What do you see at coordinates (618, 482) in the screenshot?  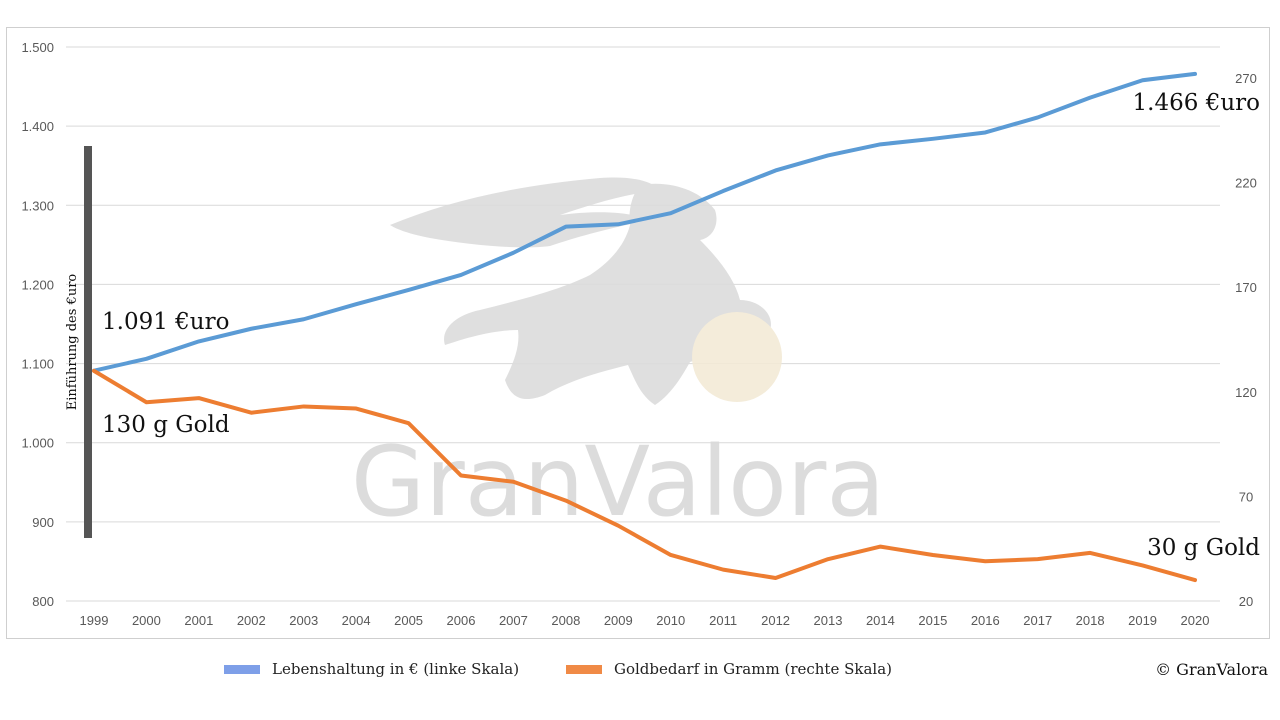 I see `watermark-text: GranValora` at bounding box center [618, 482].